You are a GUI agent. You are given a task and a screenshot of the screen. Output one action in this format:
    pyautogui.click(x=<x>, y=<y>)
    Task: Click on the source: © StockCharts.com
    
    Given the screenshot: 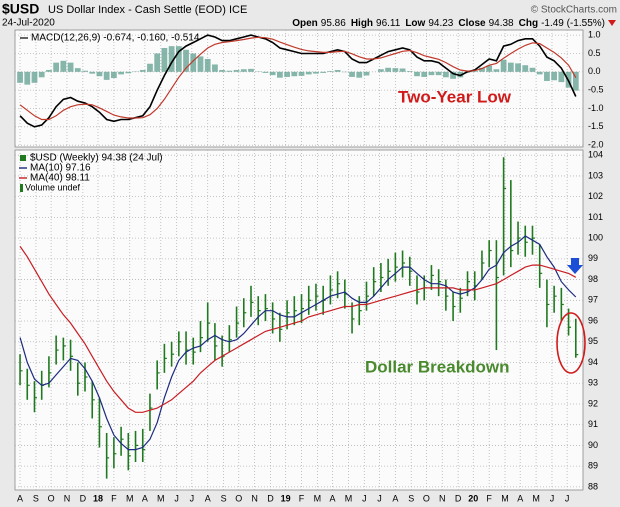 What is the action you would take?
    pyautogui.click(x=574, y=10)
    